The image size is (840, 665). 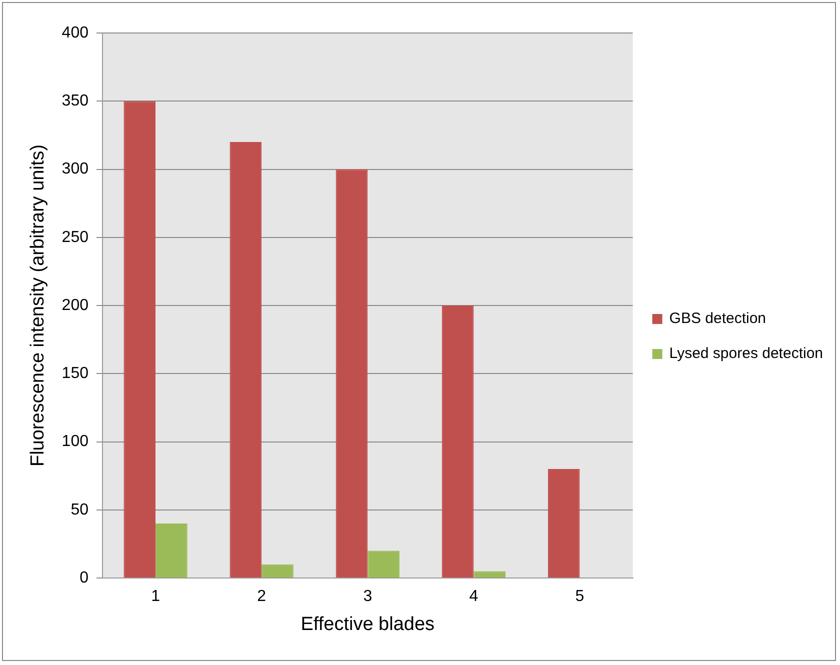 I want to click on x-tick-label: 4, so click(x=473, y=597).